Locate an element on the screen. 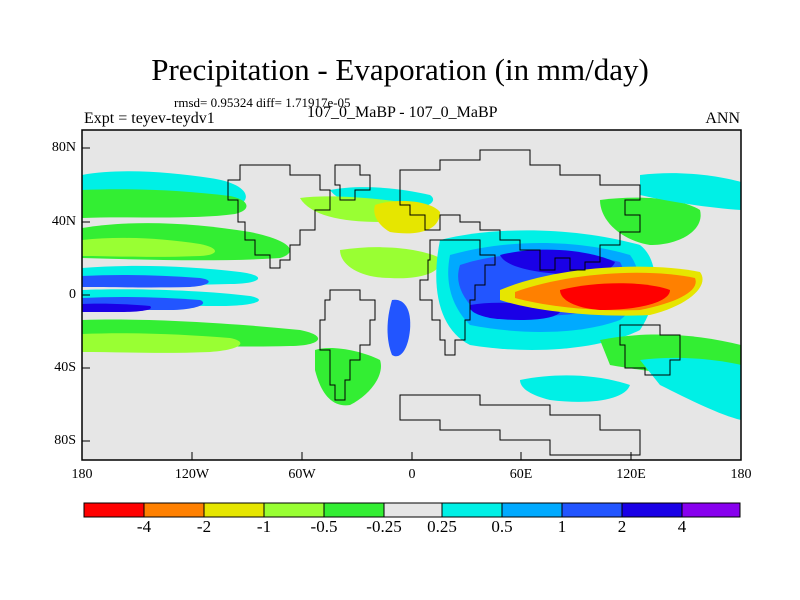  colorbar-label-10: 4 is located at coordinates (682, 526).